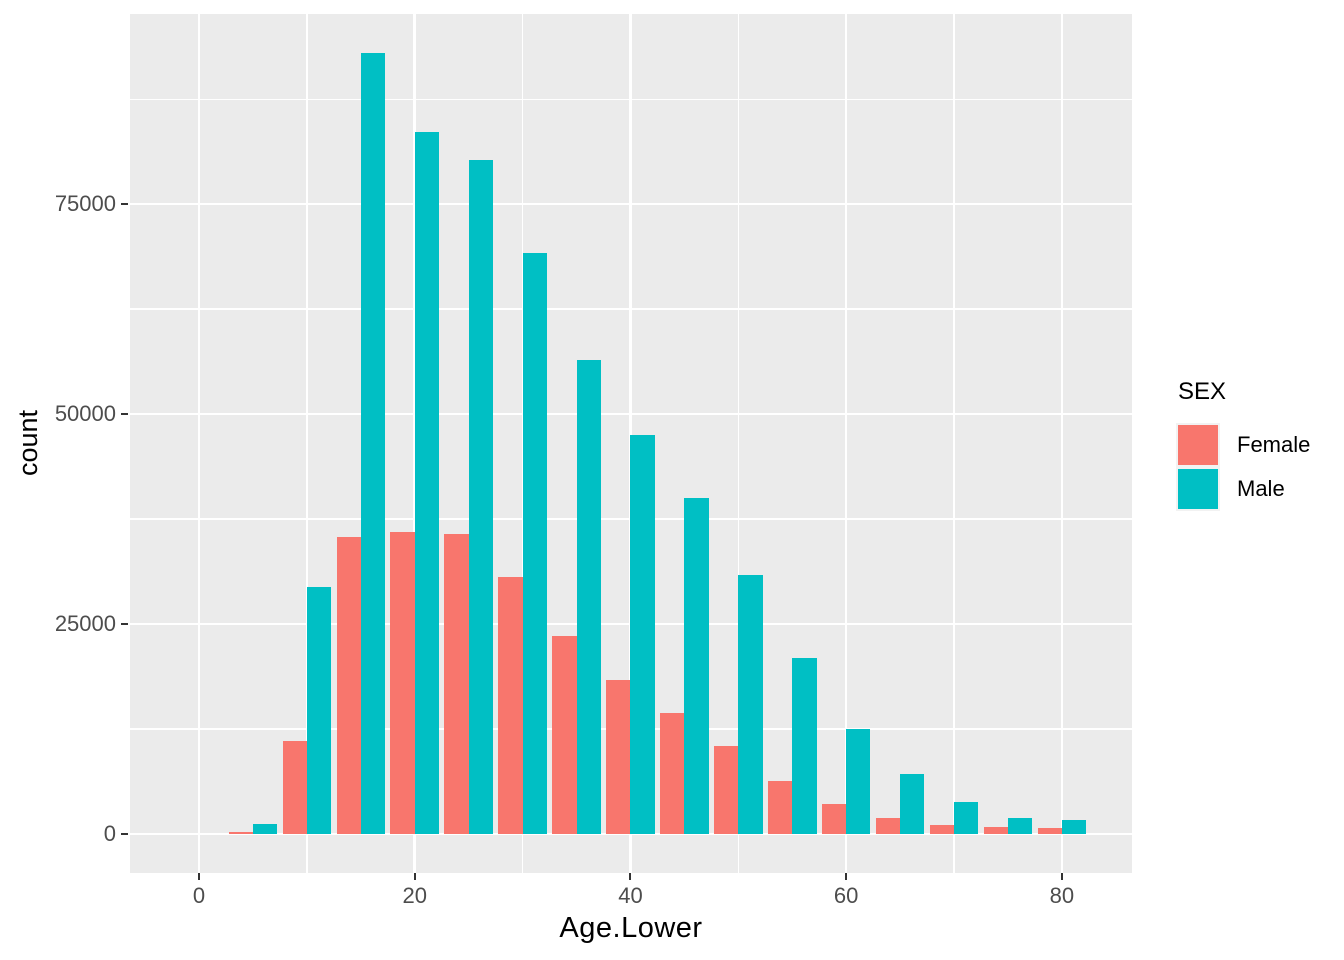 The image size is (1344, 960). Describe the element at coordinates (85, 414) in the screenshot. I see `y-tick-label: 50000` at that location.